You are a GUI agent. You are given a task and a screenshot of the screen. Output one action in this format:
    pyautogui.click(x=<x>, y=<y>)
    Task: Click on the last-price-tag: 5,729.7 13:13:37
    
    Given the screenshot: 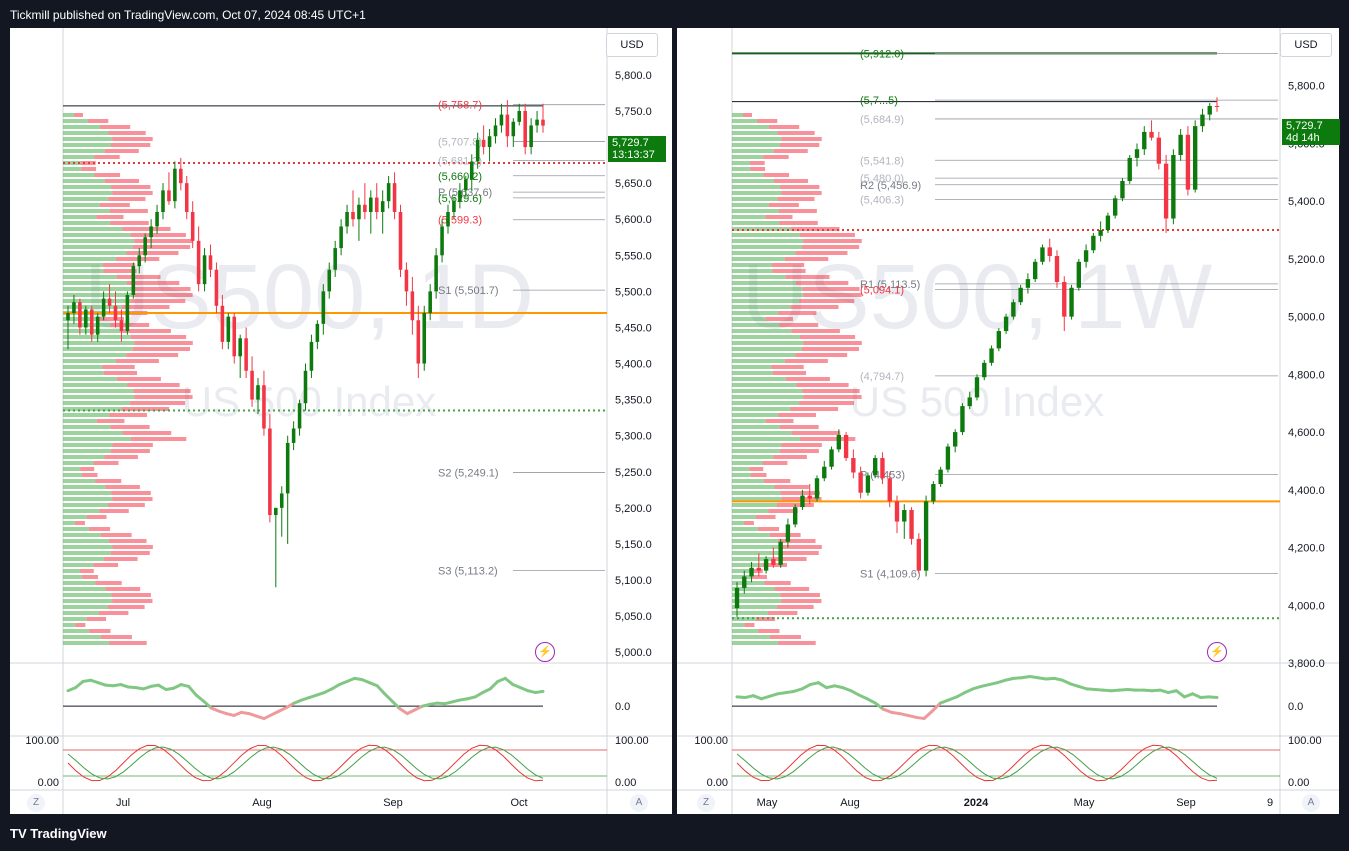 What is the action you would take?
    pyautogui.click(x=637, y=149)
    